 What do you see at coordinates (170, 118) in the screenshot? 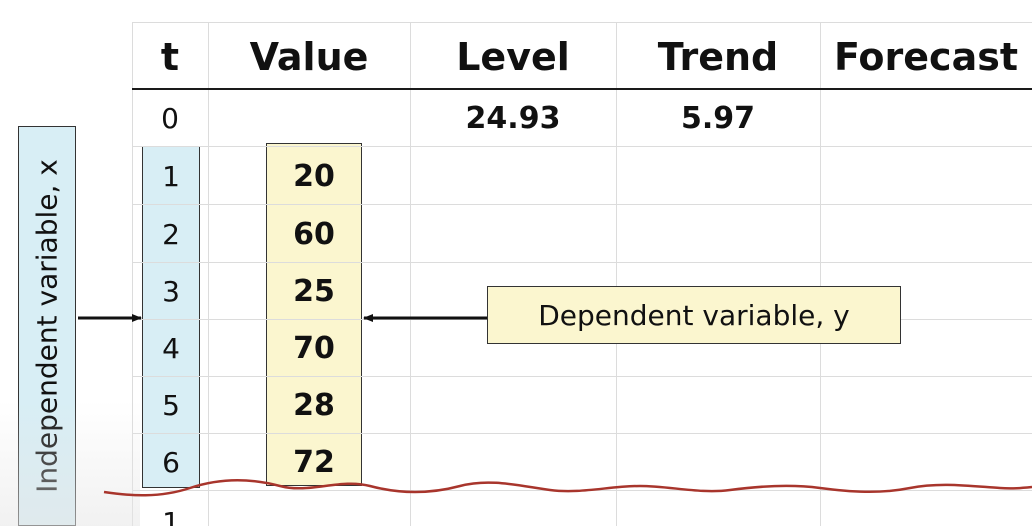
I see `t-cell: 0` at bounding box center [170, 118].